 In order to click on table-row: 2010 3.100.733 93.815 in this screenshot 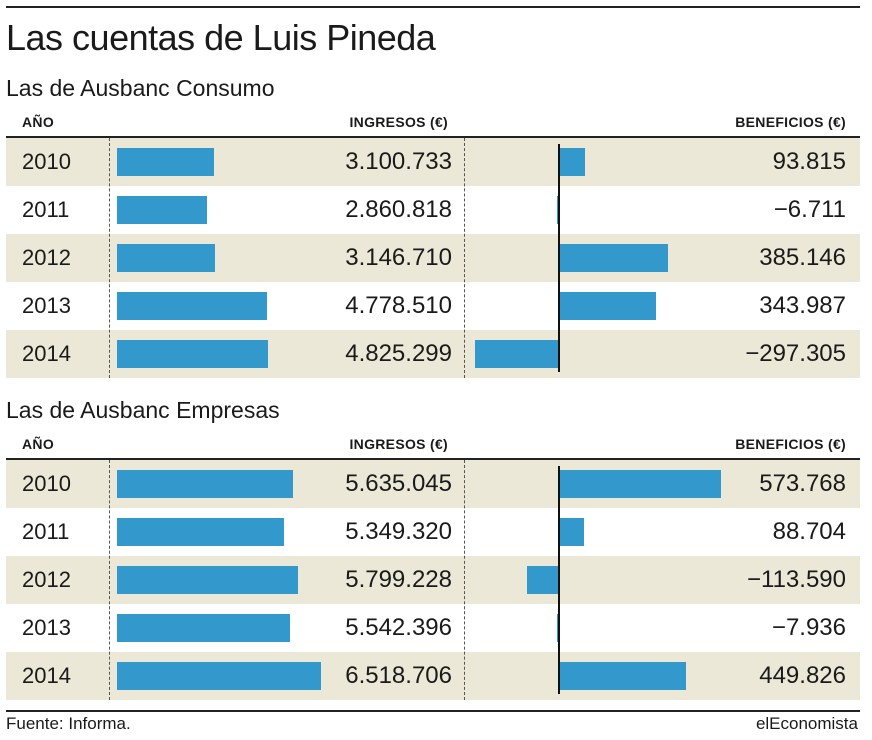, I will do `click(433, 162)`.